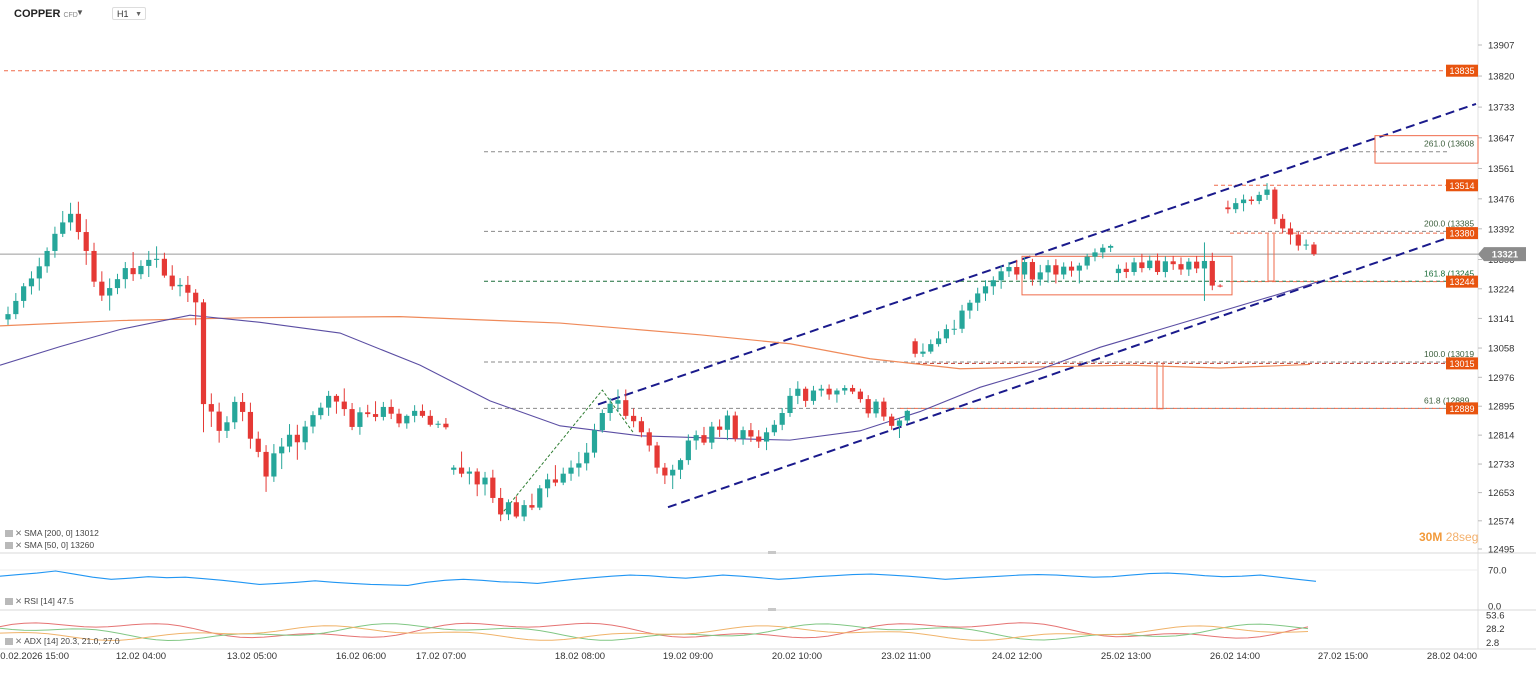  What do you see at coordinates (1492, 643) in the screenshot?
I see `adx-tick-label: 2.8` at bounding box center [1492, 643].